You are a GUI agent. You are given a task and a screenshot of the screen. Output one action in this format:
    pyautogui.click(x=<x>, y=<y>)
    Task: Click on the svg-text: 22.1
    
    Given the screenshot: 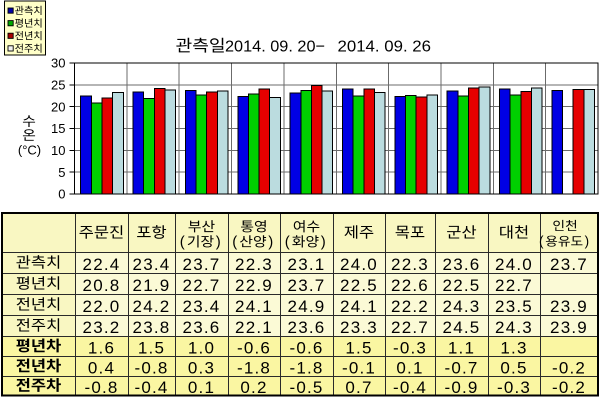 What is the action you would take?
    pyautogui.click(x=254, y=327)
    